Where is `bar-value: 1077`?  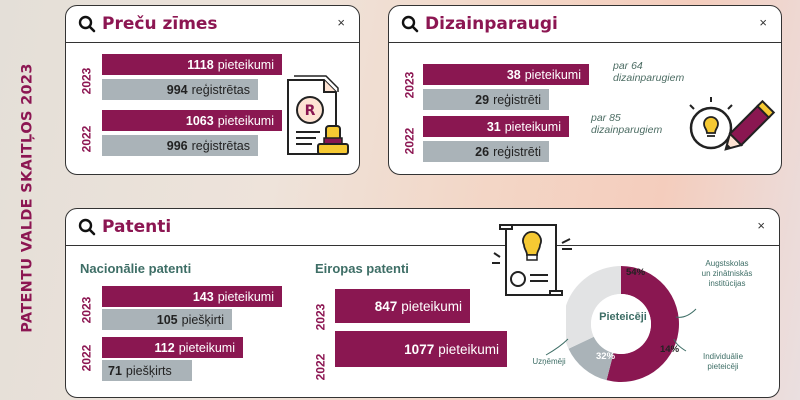 bar-value: 1077 is located at coordinates (419, 349).